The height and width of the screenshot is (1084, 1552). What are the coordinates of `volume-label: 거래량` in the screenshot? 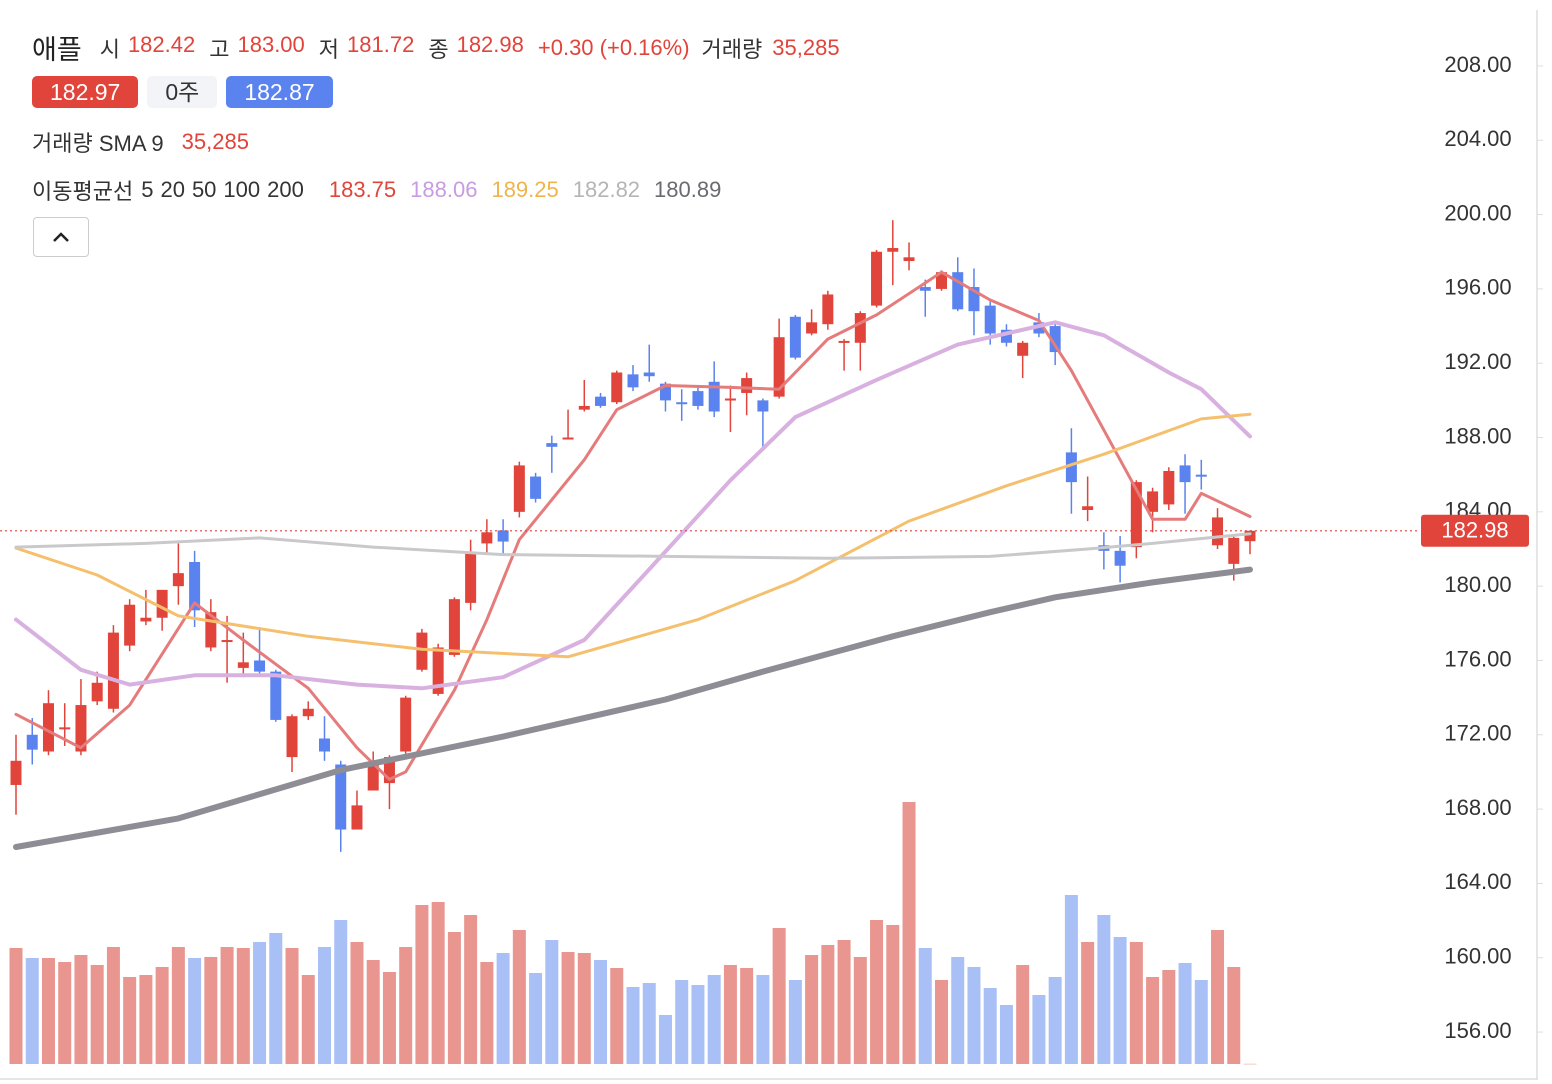 It's located at (732, 49).